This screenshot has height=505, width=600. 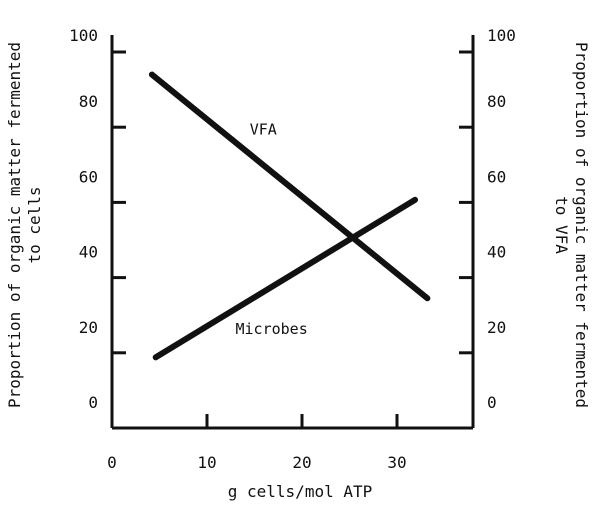 What do you see at coordinates (14, 225) in the screenshot?
I see `left-y-axis-label: Proportion of organic matter fermented` at bounding box center [14, 225].